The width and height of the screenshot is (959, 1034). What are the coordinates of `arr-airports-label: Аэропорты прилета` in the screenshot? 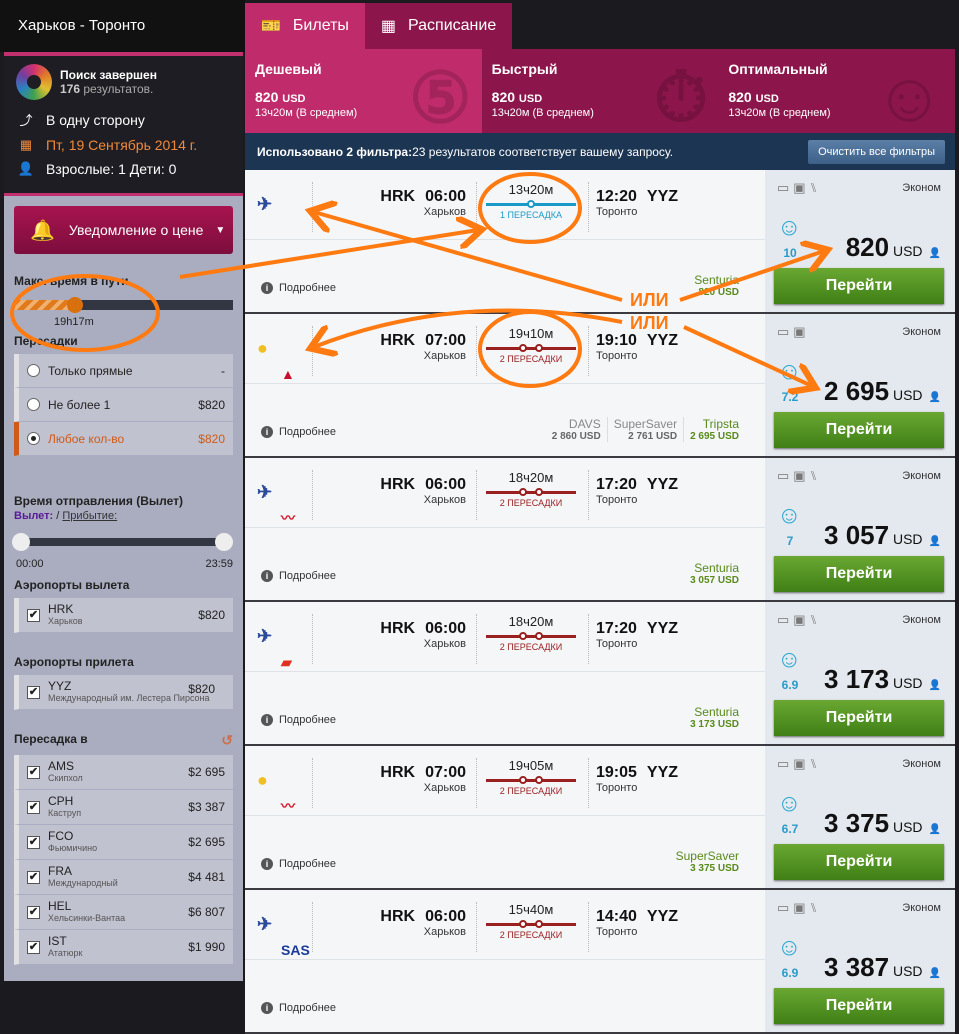 It's located at (74, 662).